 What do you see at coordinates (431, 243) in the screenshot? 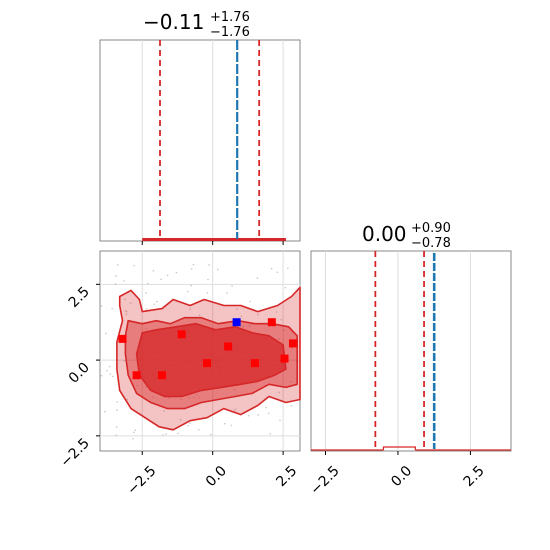
I see `title-minus: −0.78` at bounding box center [431, 243].